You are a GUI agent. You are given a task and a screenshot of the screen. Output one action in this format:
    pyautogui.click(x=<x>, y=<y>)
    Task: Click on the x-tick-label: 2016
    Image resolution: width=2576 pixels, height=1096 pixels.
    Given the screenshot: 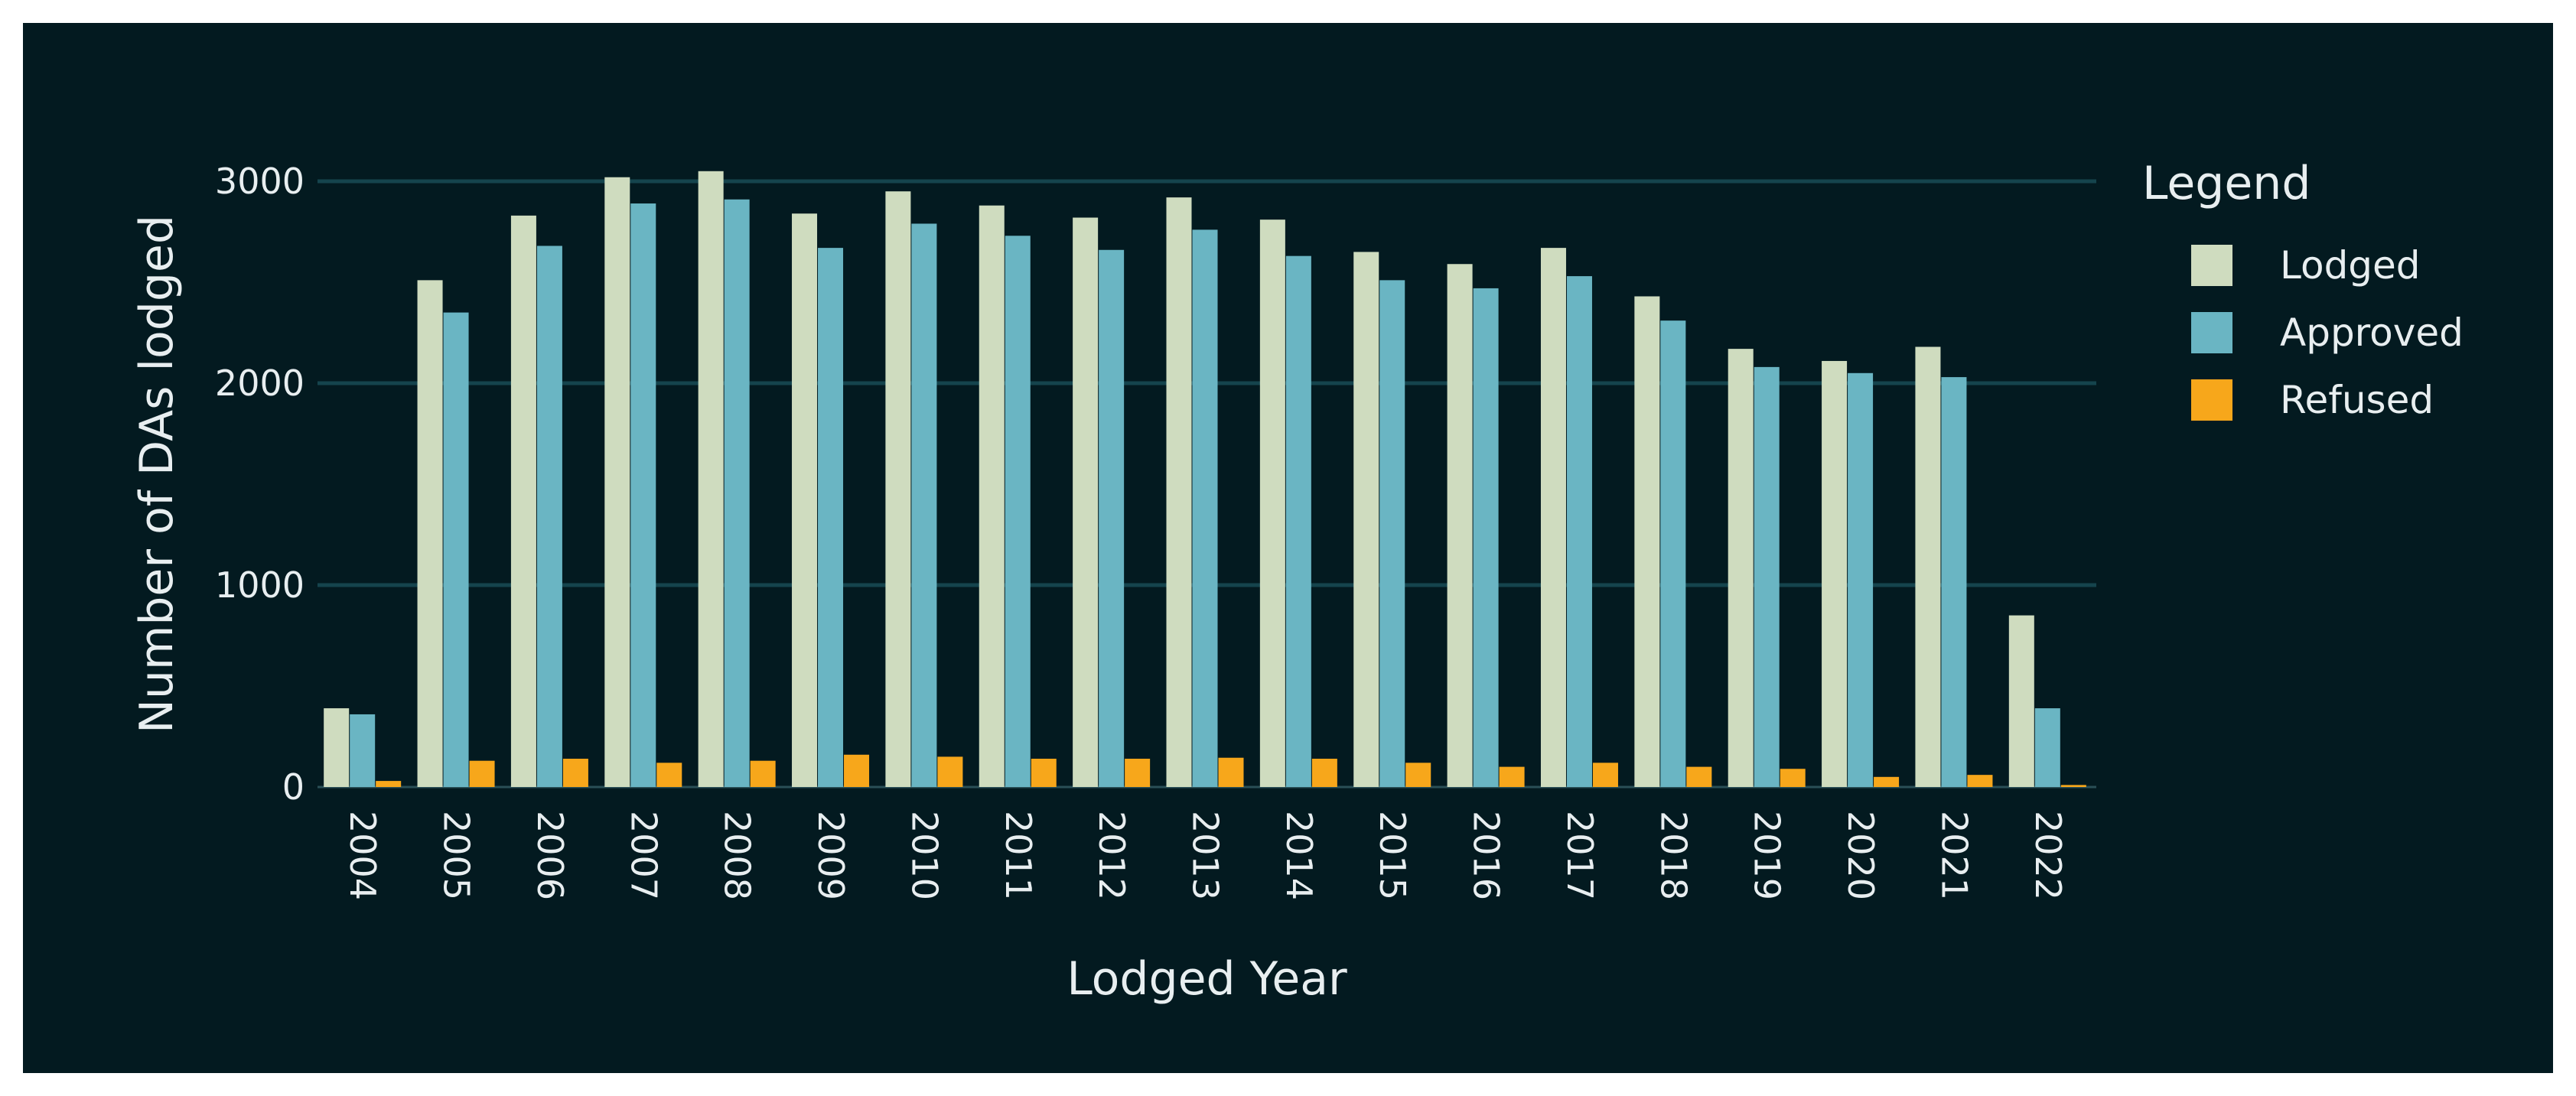 What is the action you would take?
    pyautogui.click(x=1487, y=855)
    